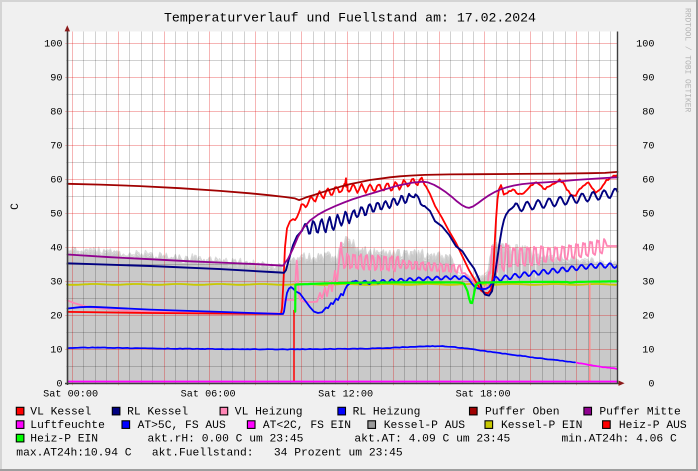 This screenshot has height=471, width=698. What do you see at coordinates (387, 413) in the screenshot?
I see `svg-text: RL Heizung` at bounding box center [387, 413].